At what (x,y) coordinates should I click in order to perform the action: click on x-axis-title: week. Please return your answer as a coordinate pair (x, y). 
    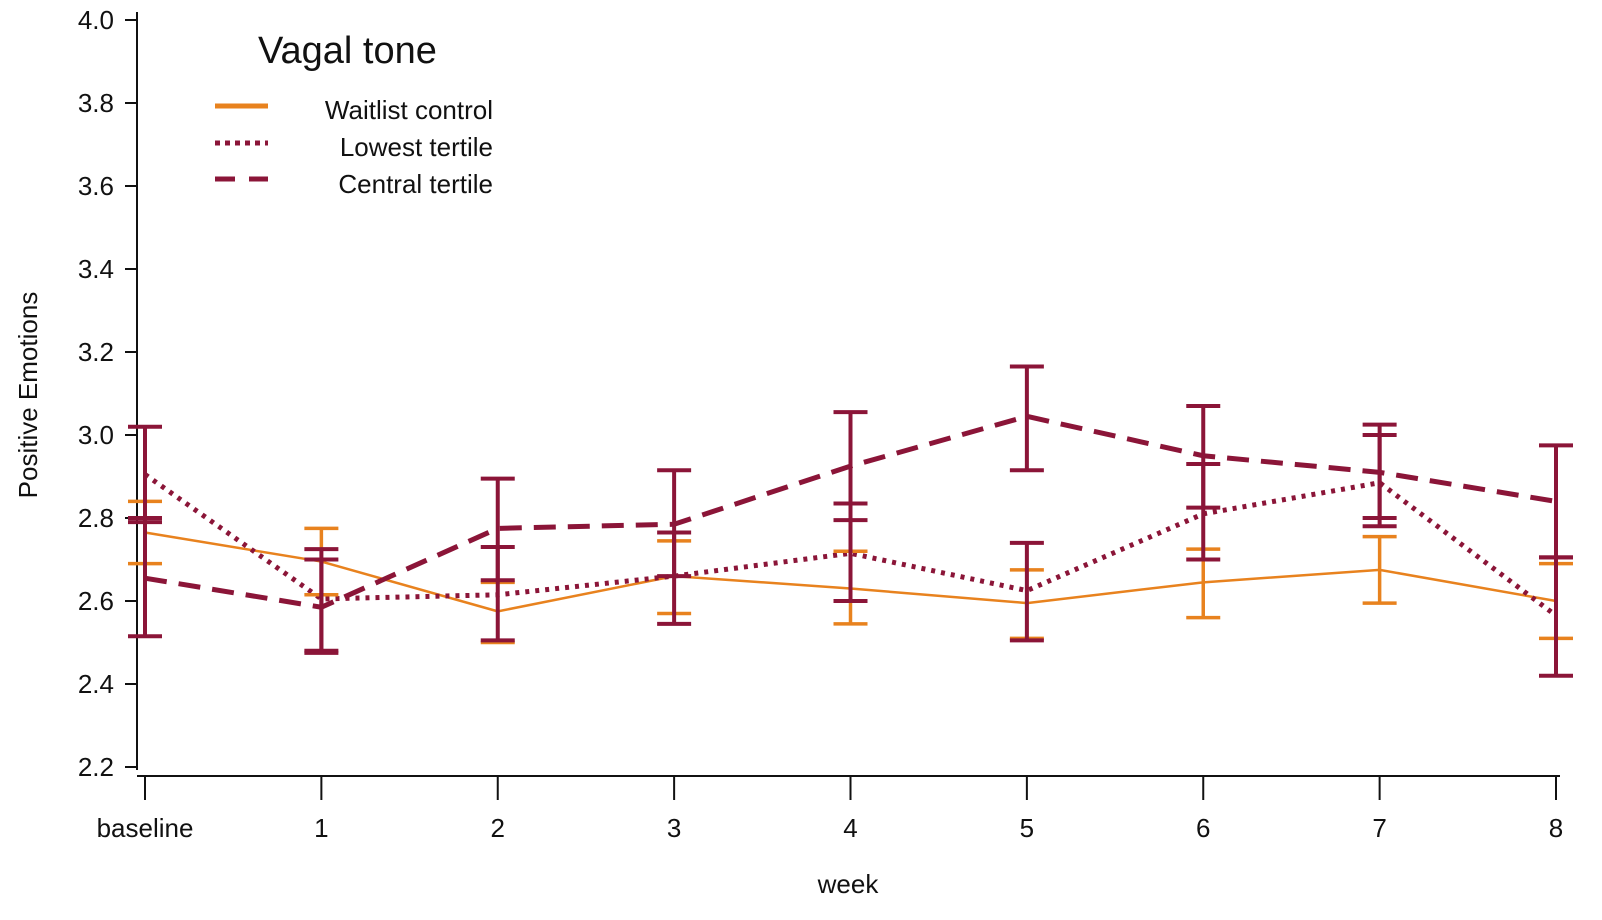
    Looking at the image, I should click on (848, 884).